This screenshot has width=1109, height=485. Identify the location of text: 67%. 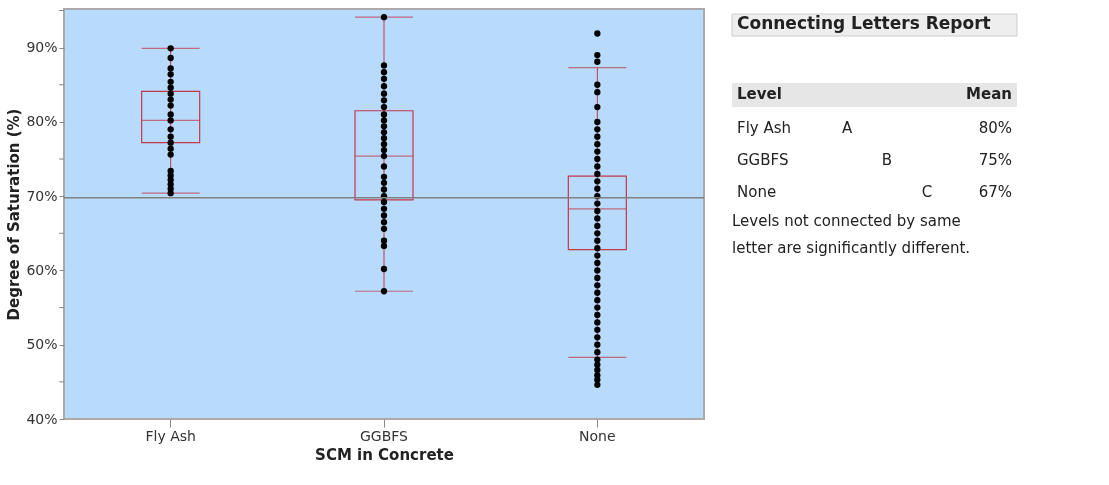
(995, 192).